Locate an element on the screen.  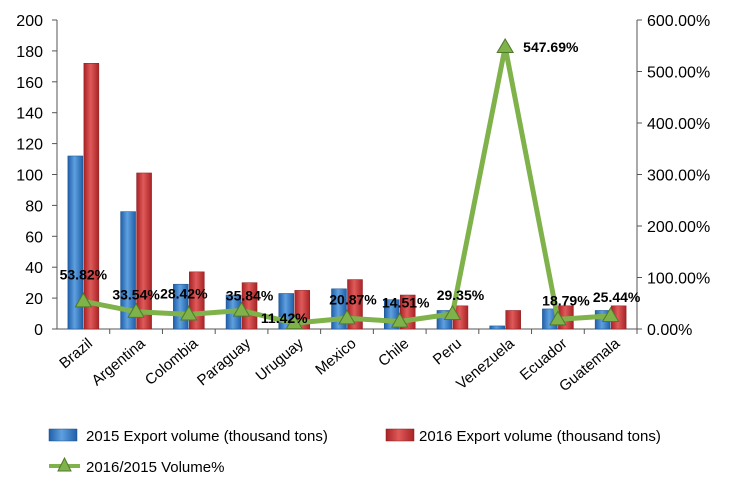
right-tick-label: 200.00% is located at coordinates (678, 227).